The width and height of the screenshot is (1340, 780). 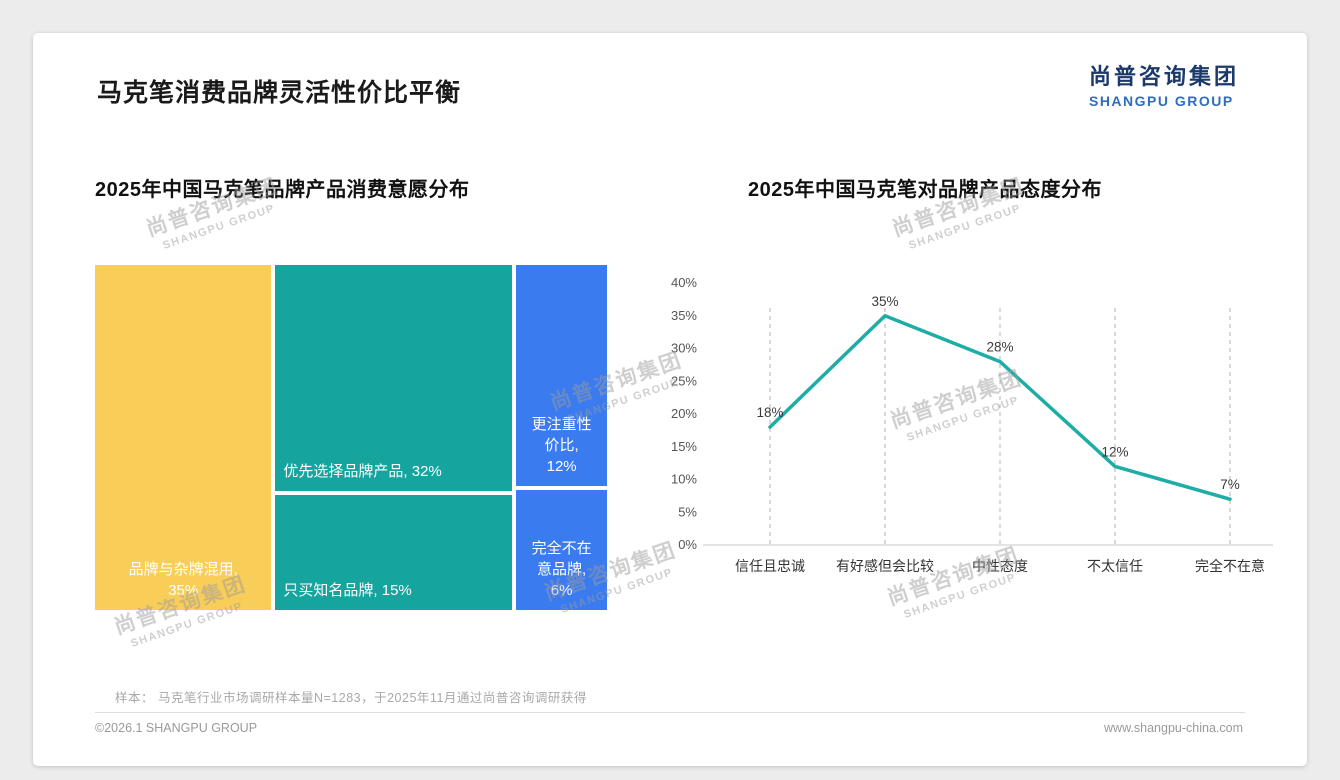 What do you see at coordinates (1230, 484) in the screenshot?
I see `svg-text: 7%` at bounding box center [1230, 484].